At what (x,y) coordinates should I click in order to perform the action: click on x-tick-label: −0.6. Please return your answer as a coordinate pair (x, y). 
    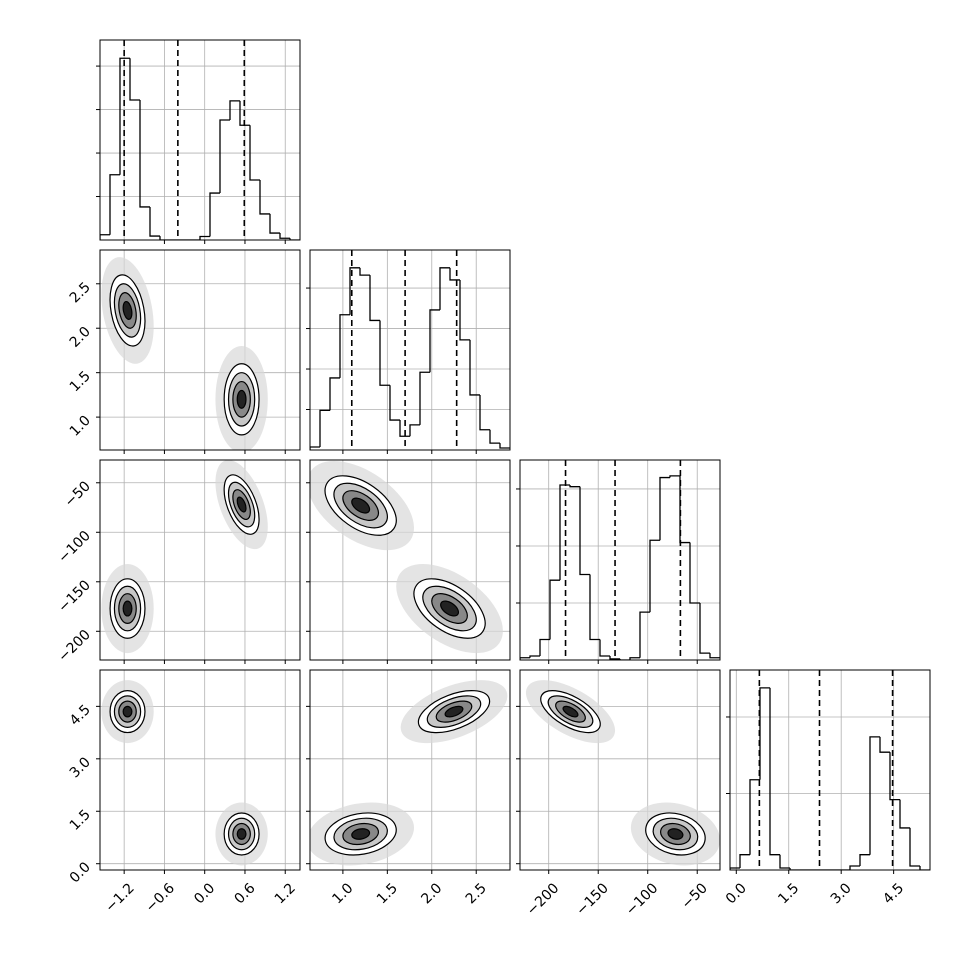
    Looking at the image, I should click on (160, 897).